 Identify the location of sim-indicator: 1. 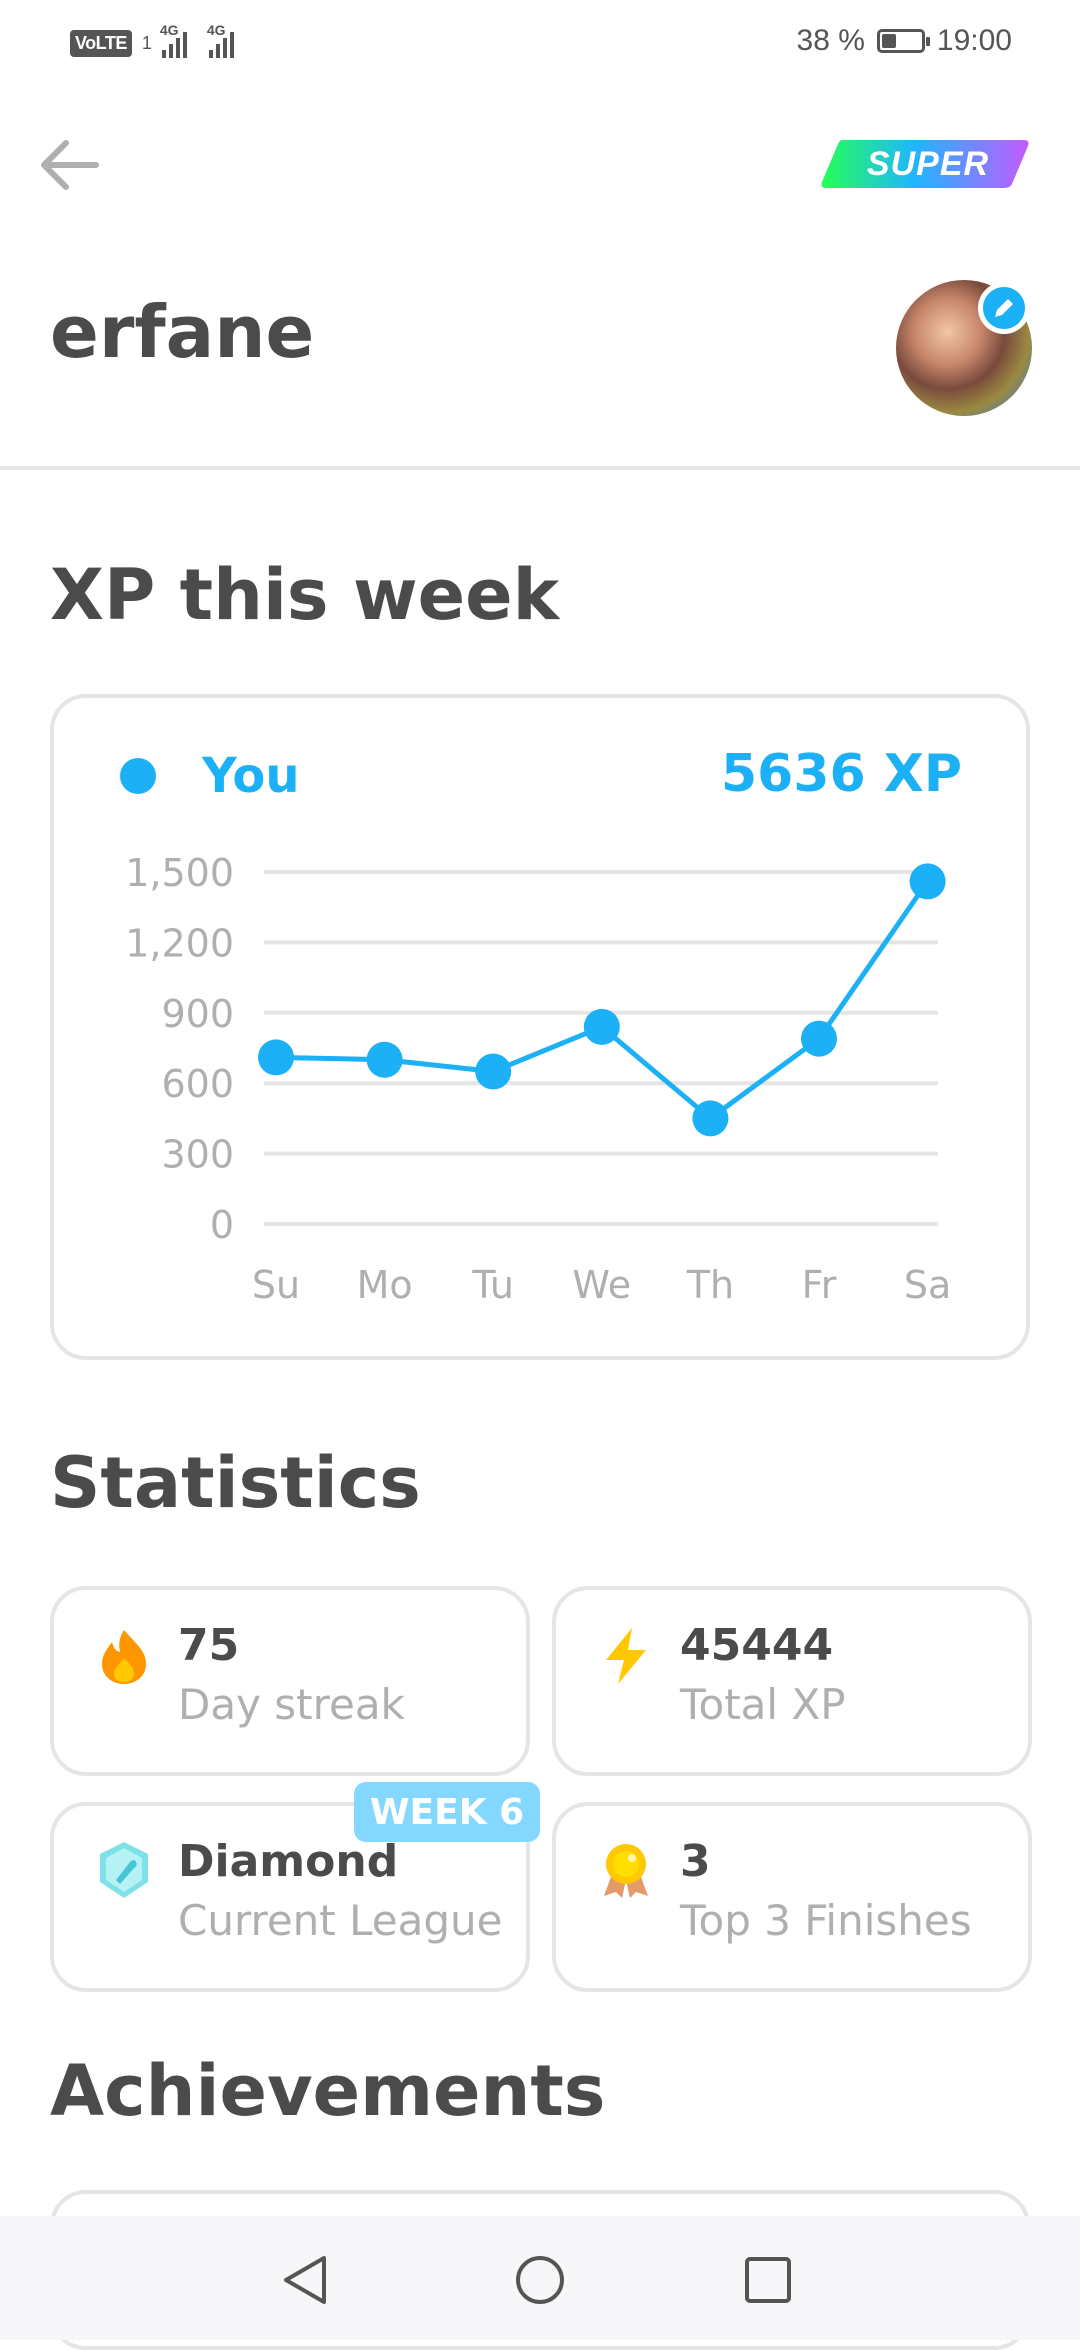
(146, 42).